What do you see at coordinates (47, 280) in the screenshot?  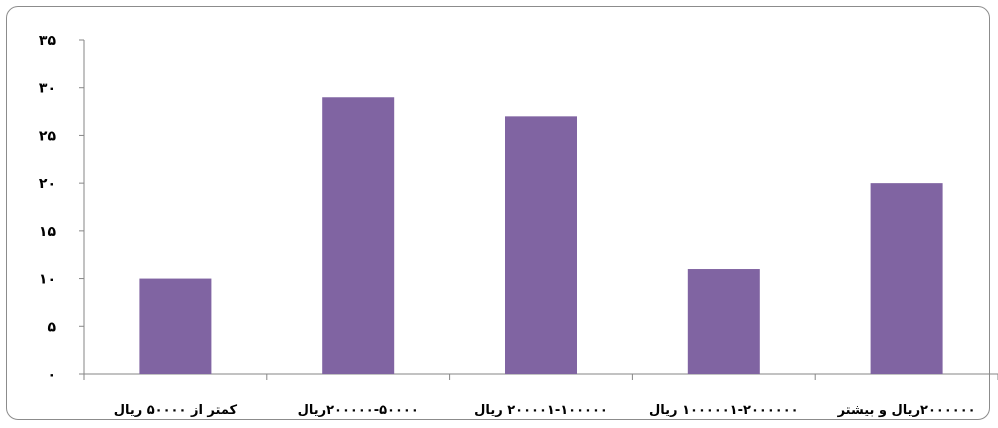 I see `y-tick-label: ۱۰` at bounding box center [47, 280].